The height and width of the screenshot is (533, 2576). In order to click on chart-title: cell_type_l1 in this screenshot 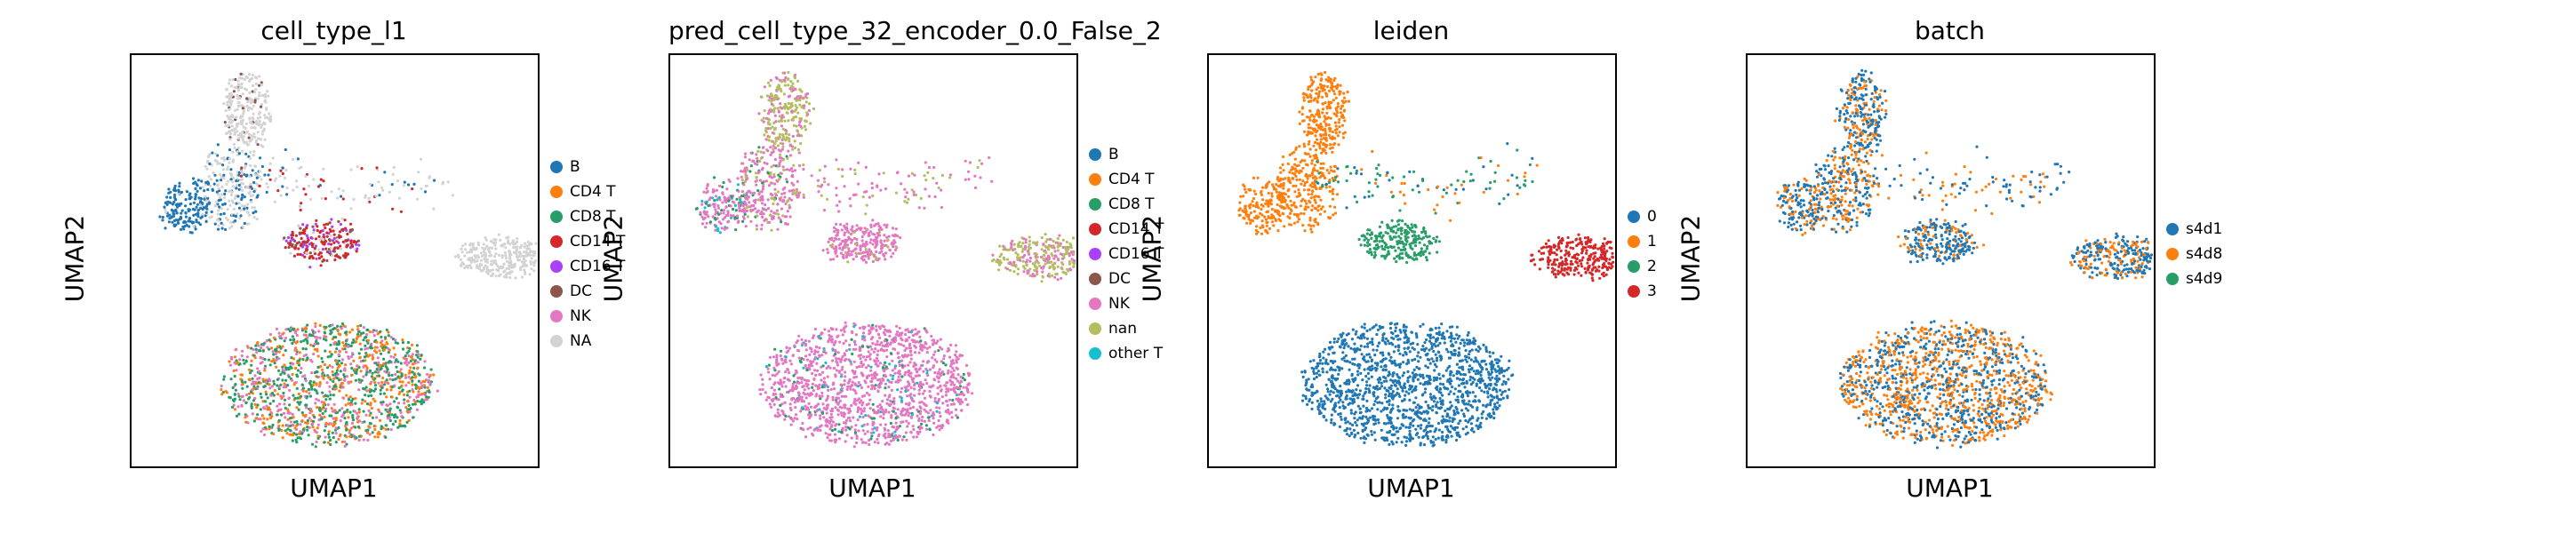, I will do `click(333, 30)`.